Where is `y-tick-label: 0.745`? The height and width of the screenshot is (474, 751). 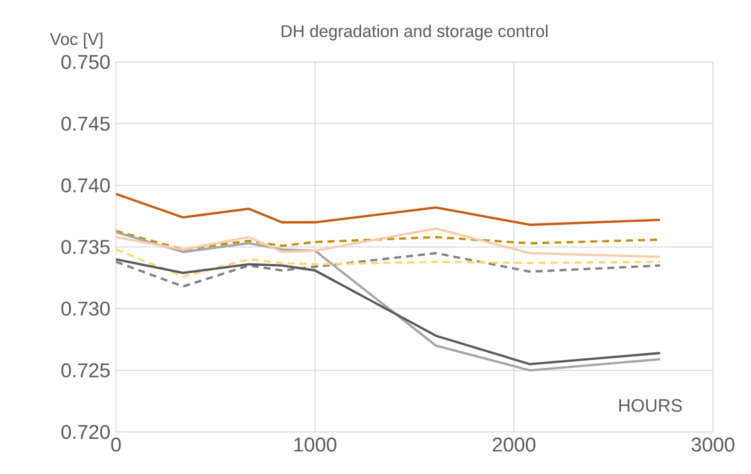
y-tick-label: 0.745 is located at coordinates (85, 123).